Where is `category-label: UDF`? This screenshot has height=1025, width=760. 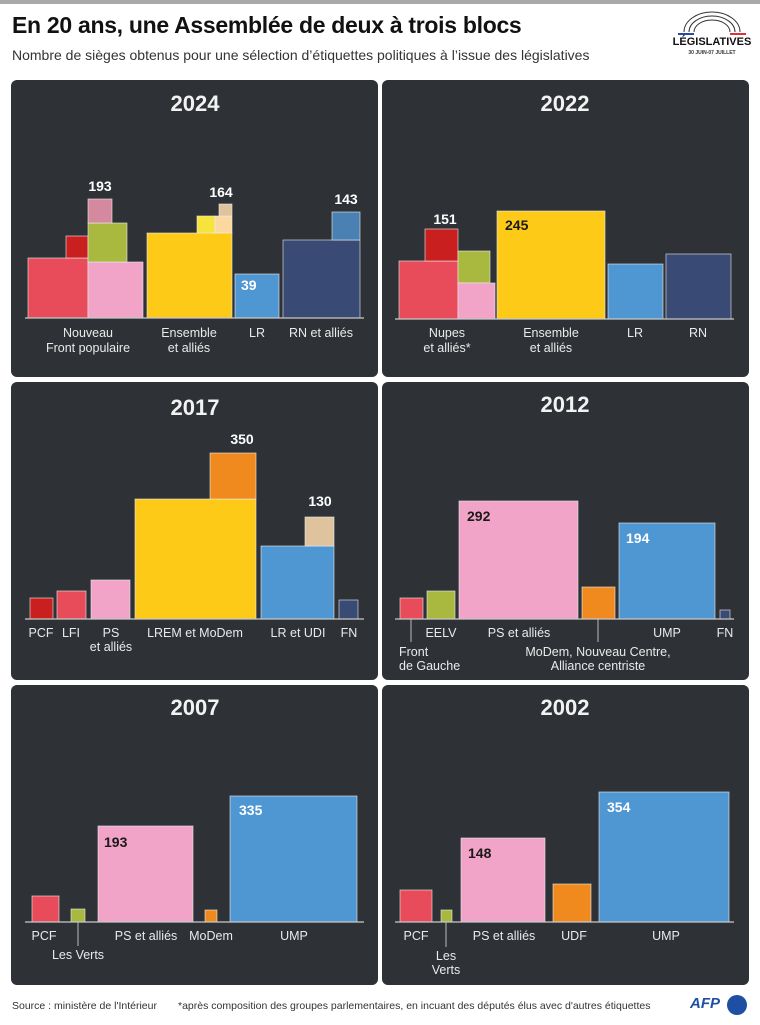 category-label: UDF is located at coordinates (574, 936).